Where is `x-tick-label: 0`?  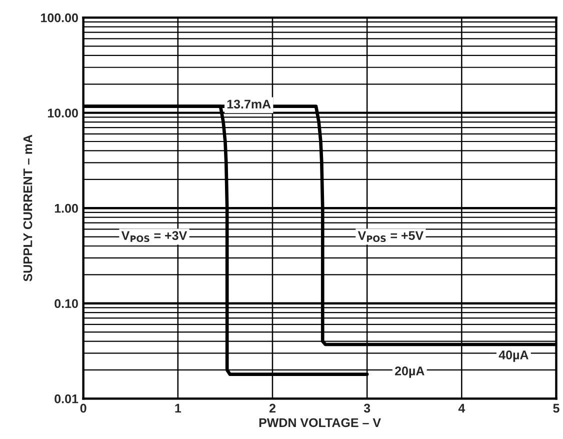
x-tick-label: 0 is located at coordinates (83, 408).